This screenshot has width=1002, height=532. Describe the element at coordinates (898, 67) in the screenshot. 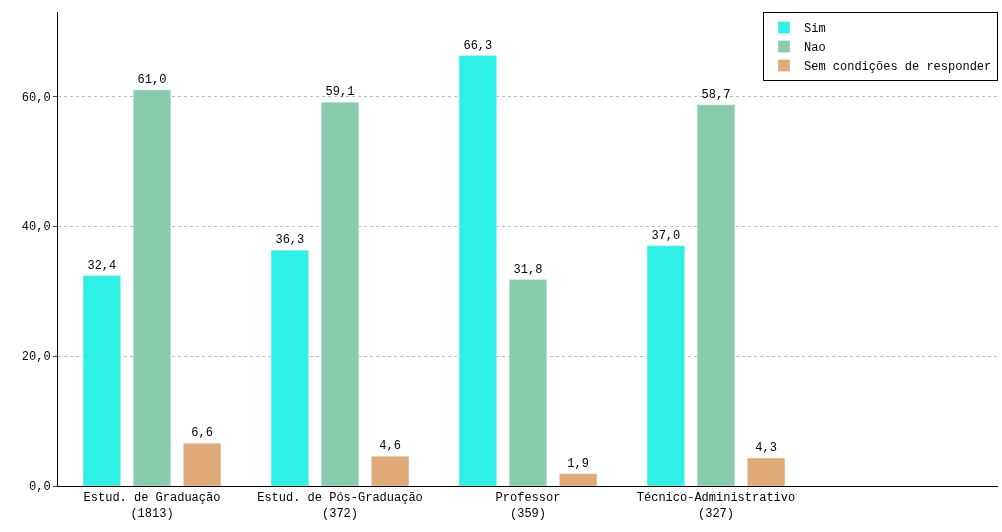

I see `legend-label: Sem condições de responder` at that location.